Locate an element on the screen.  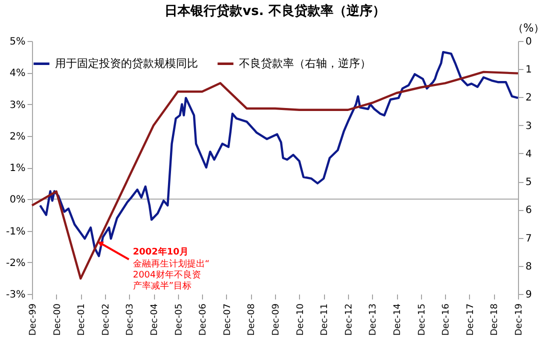
x-tick-label: Dec-18 is located at coordinates (495, 319).